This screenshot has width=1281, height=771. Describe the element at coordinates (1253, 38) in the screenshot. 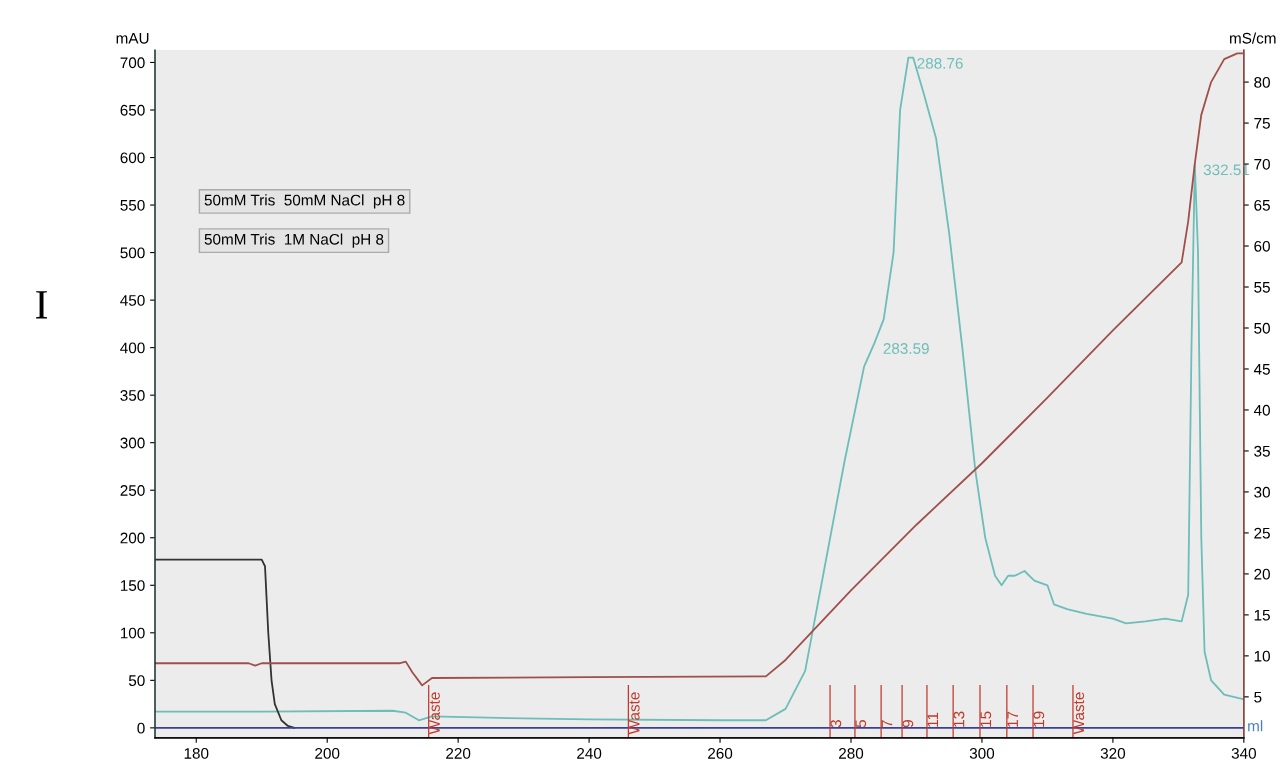

I see `y2-axis-title: mS/cm` at that location.